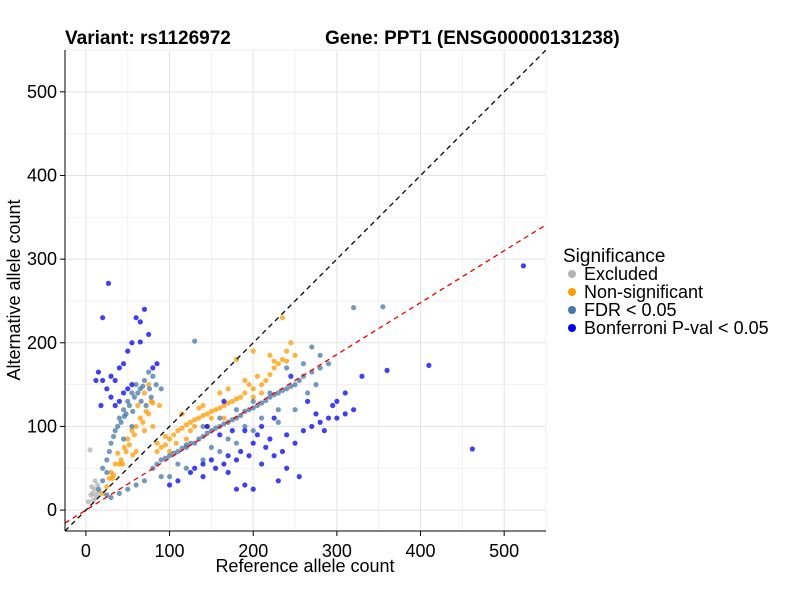  What do you see at coordinates (170, 551) in the screenshot?
I see `x-tick-label: 100` at bounding box center [170, 551].